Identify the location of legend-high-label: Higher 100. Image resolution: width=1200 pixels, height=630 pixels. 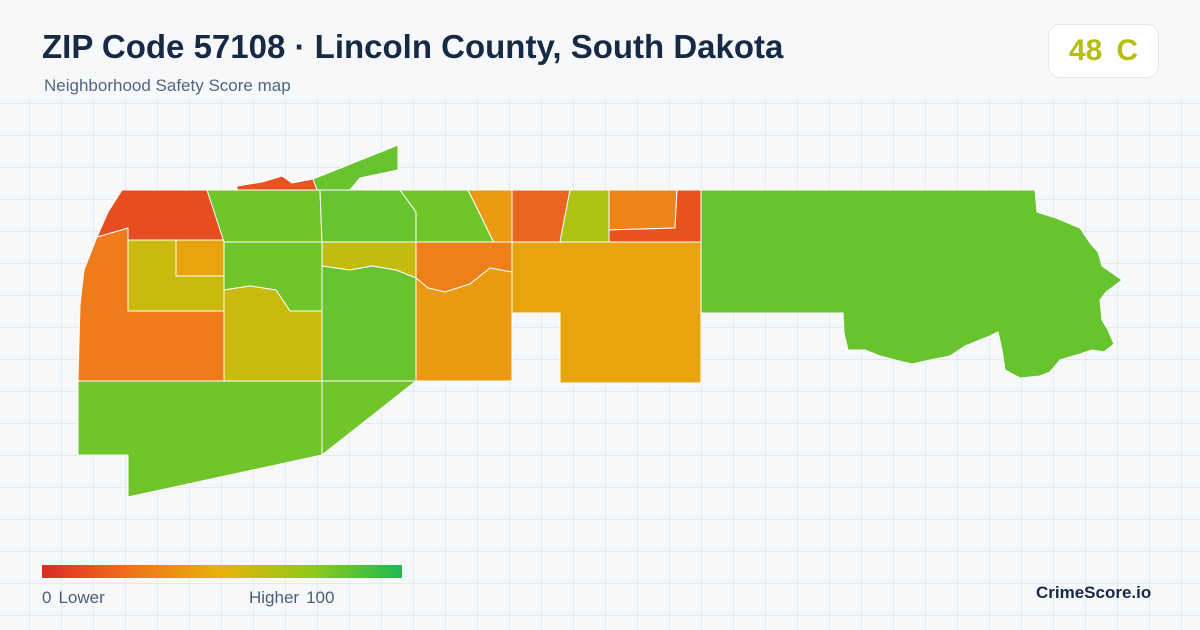
(295, 598).